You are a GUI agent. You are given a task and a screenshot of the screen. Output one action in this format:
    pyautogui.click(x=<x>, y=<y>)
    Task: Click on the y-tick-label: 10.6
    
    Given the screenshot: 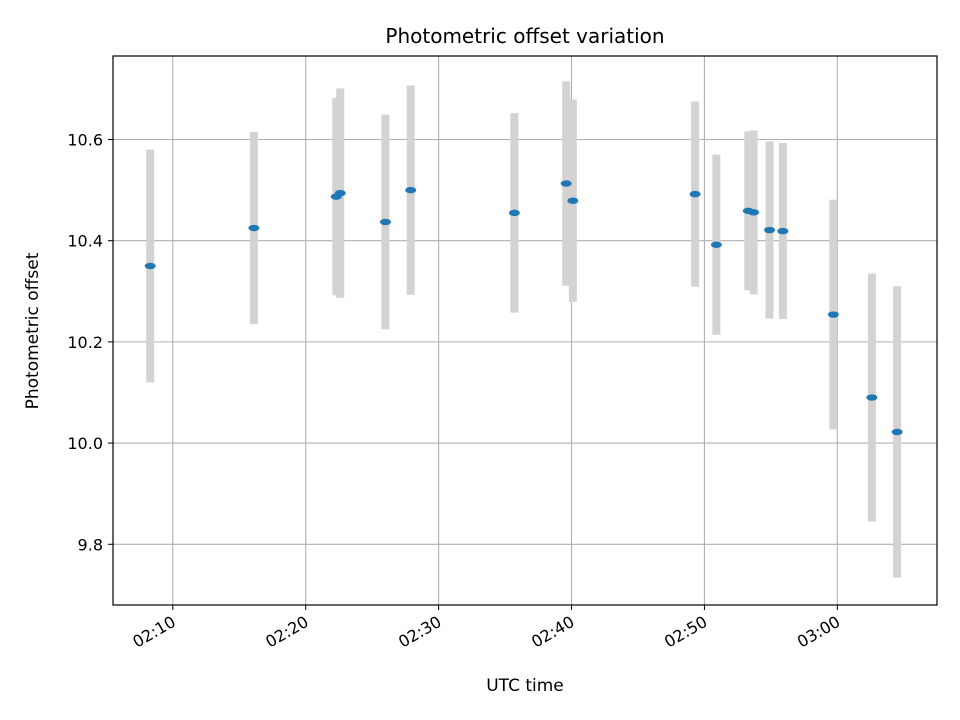 What is the action you would take?
    pyautogui.click(x=85, y=139)
    